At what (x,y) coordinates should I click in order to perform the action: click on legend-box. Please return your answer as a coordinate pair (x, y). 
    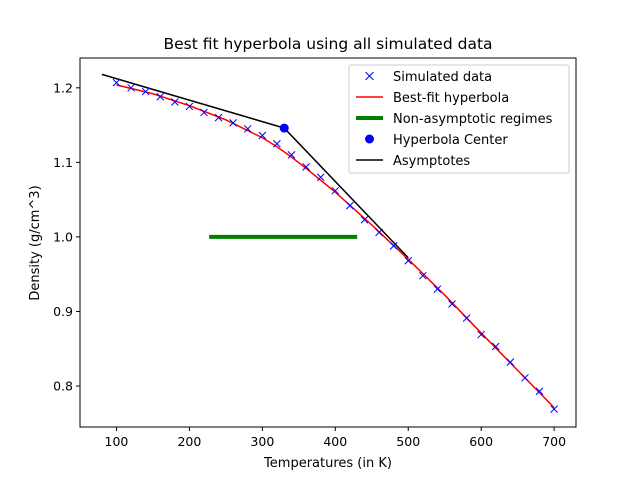
    Looking at the image, I should click on (459, 119).